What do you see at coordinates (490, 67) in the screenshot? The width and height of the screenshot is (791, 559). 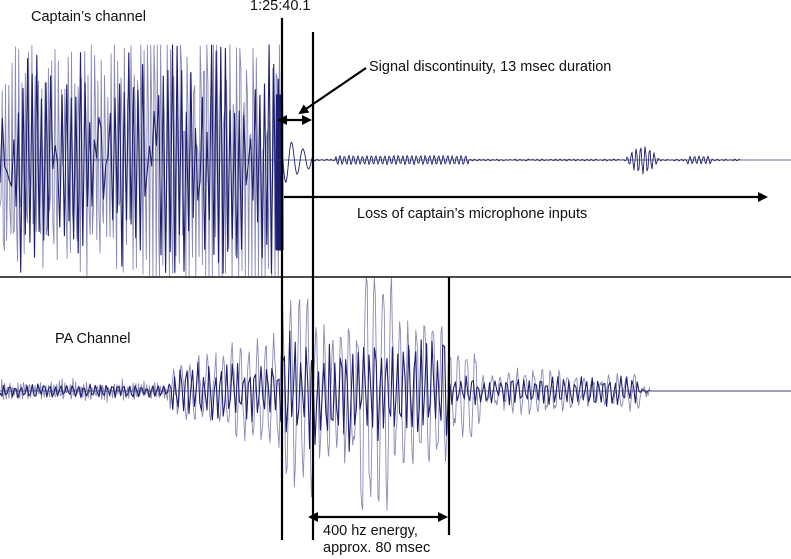 I see `discontinuity-annotation: Signal discontinuity, 13 msec duration` at bounding box center [490, 67].